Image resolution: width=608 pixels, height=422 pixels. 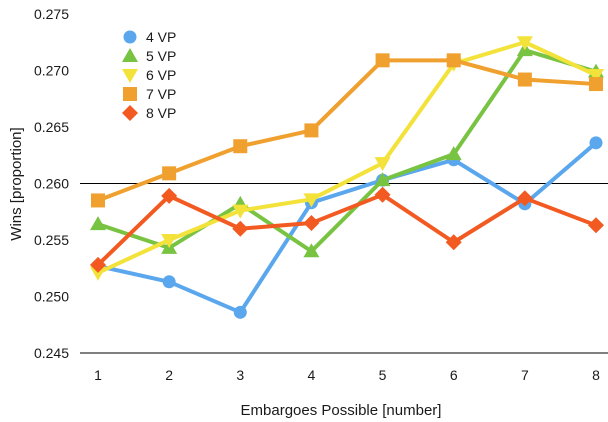 I want to click on legend-item: 7 VP, so click(x=149, y=94).